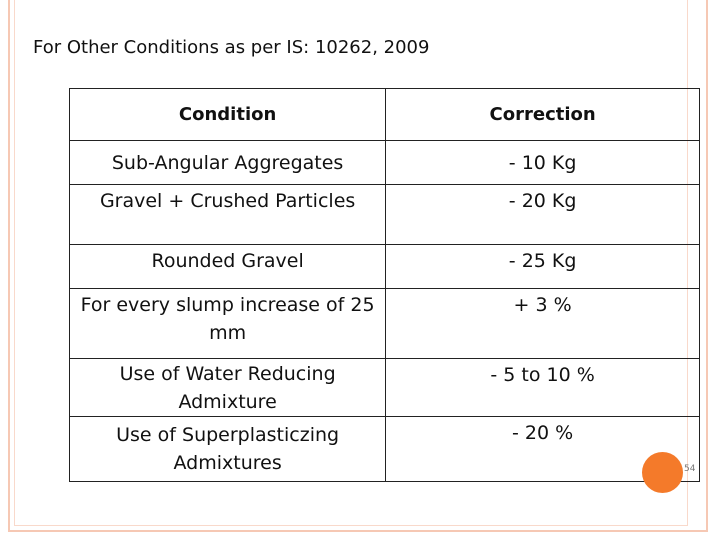  I want to click on cell-correction: + 3 %, so click(542, 323).